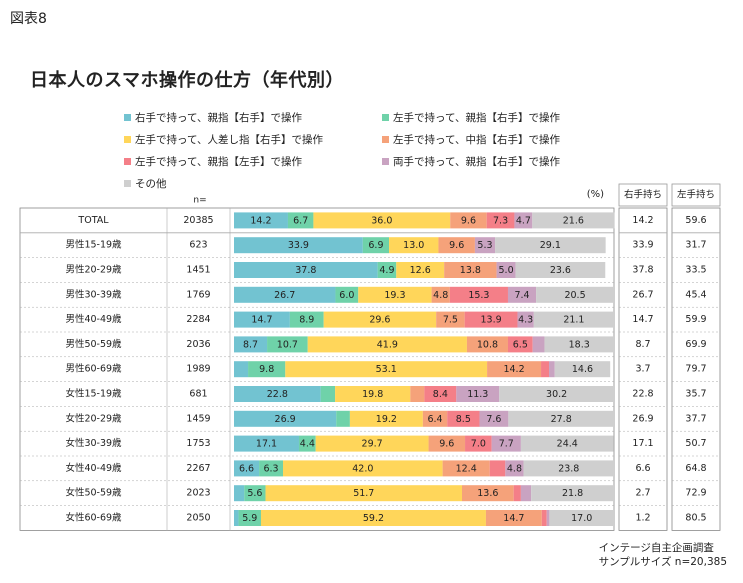 This screenshot has width=743, height=583. What do you see at coordinates (198, 369) in the screenshot?
I see `sample-size-label: 1989` at bounding box center [198, 369].